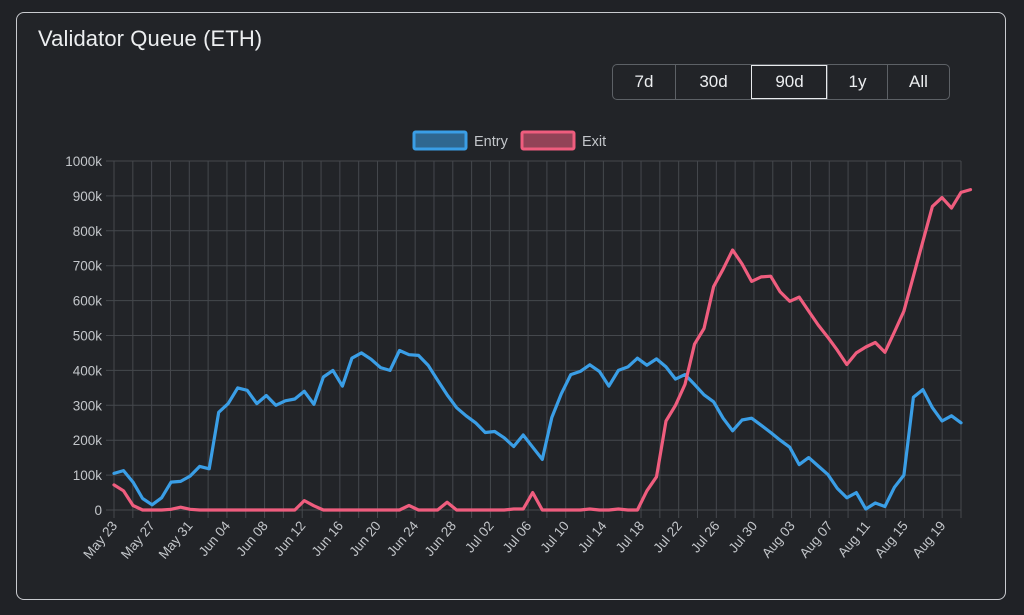 The width and height of the screenshot is (1024, 615). I want to click on x-tick-label: Jul 26, so click(705, 536).